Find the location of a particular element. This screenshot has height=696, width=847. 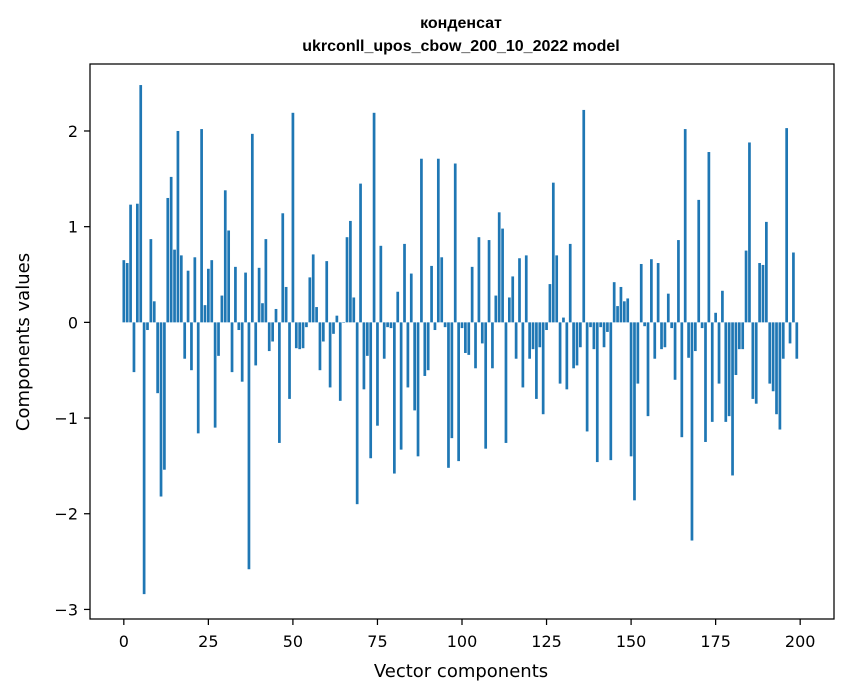

x-tick-label-200: 200 is located at coordinates (800, 641).